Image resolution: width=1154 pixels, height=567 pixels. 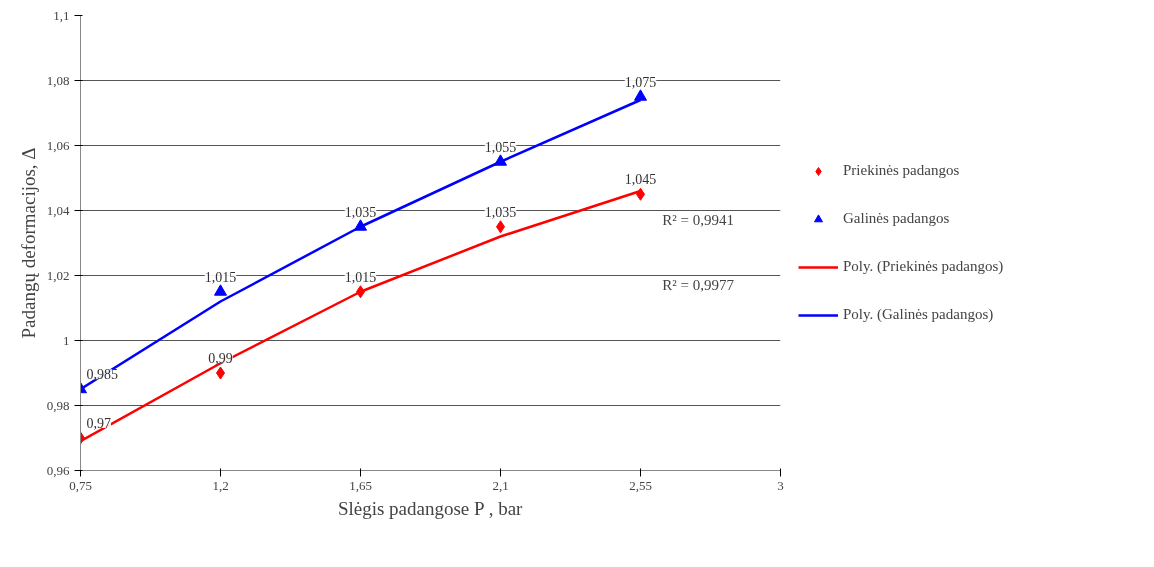 What do you see at coordinates (58, 470) in the screenshot?
I see `y-tick-label: 0,96` at bounding box center [58, 470].